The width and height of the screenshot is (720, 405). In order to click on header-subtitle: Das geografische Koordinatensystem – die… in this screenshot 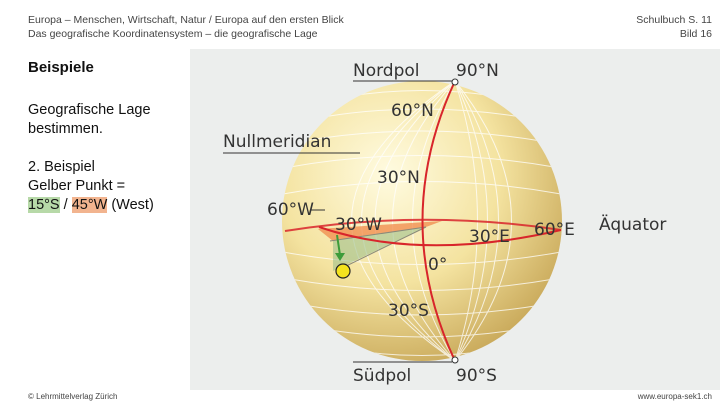, I will do `click(173, 34)`.